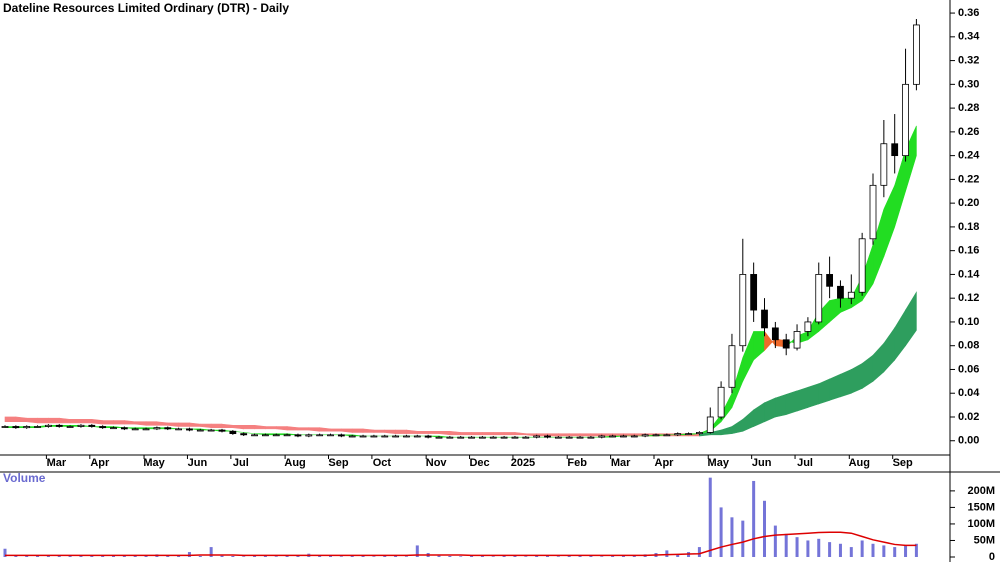 The height and width of the screenshot is (562, 1000). Describe the element at coordinates (969, 156) in the screenshot. I see `y-tick-label: 0.24` at that location.